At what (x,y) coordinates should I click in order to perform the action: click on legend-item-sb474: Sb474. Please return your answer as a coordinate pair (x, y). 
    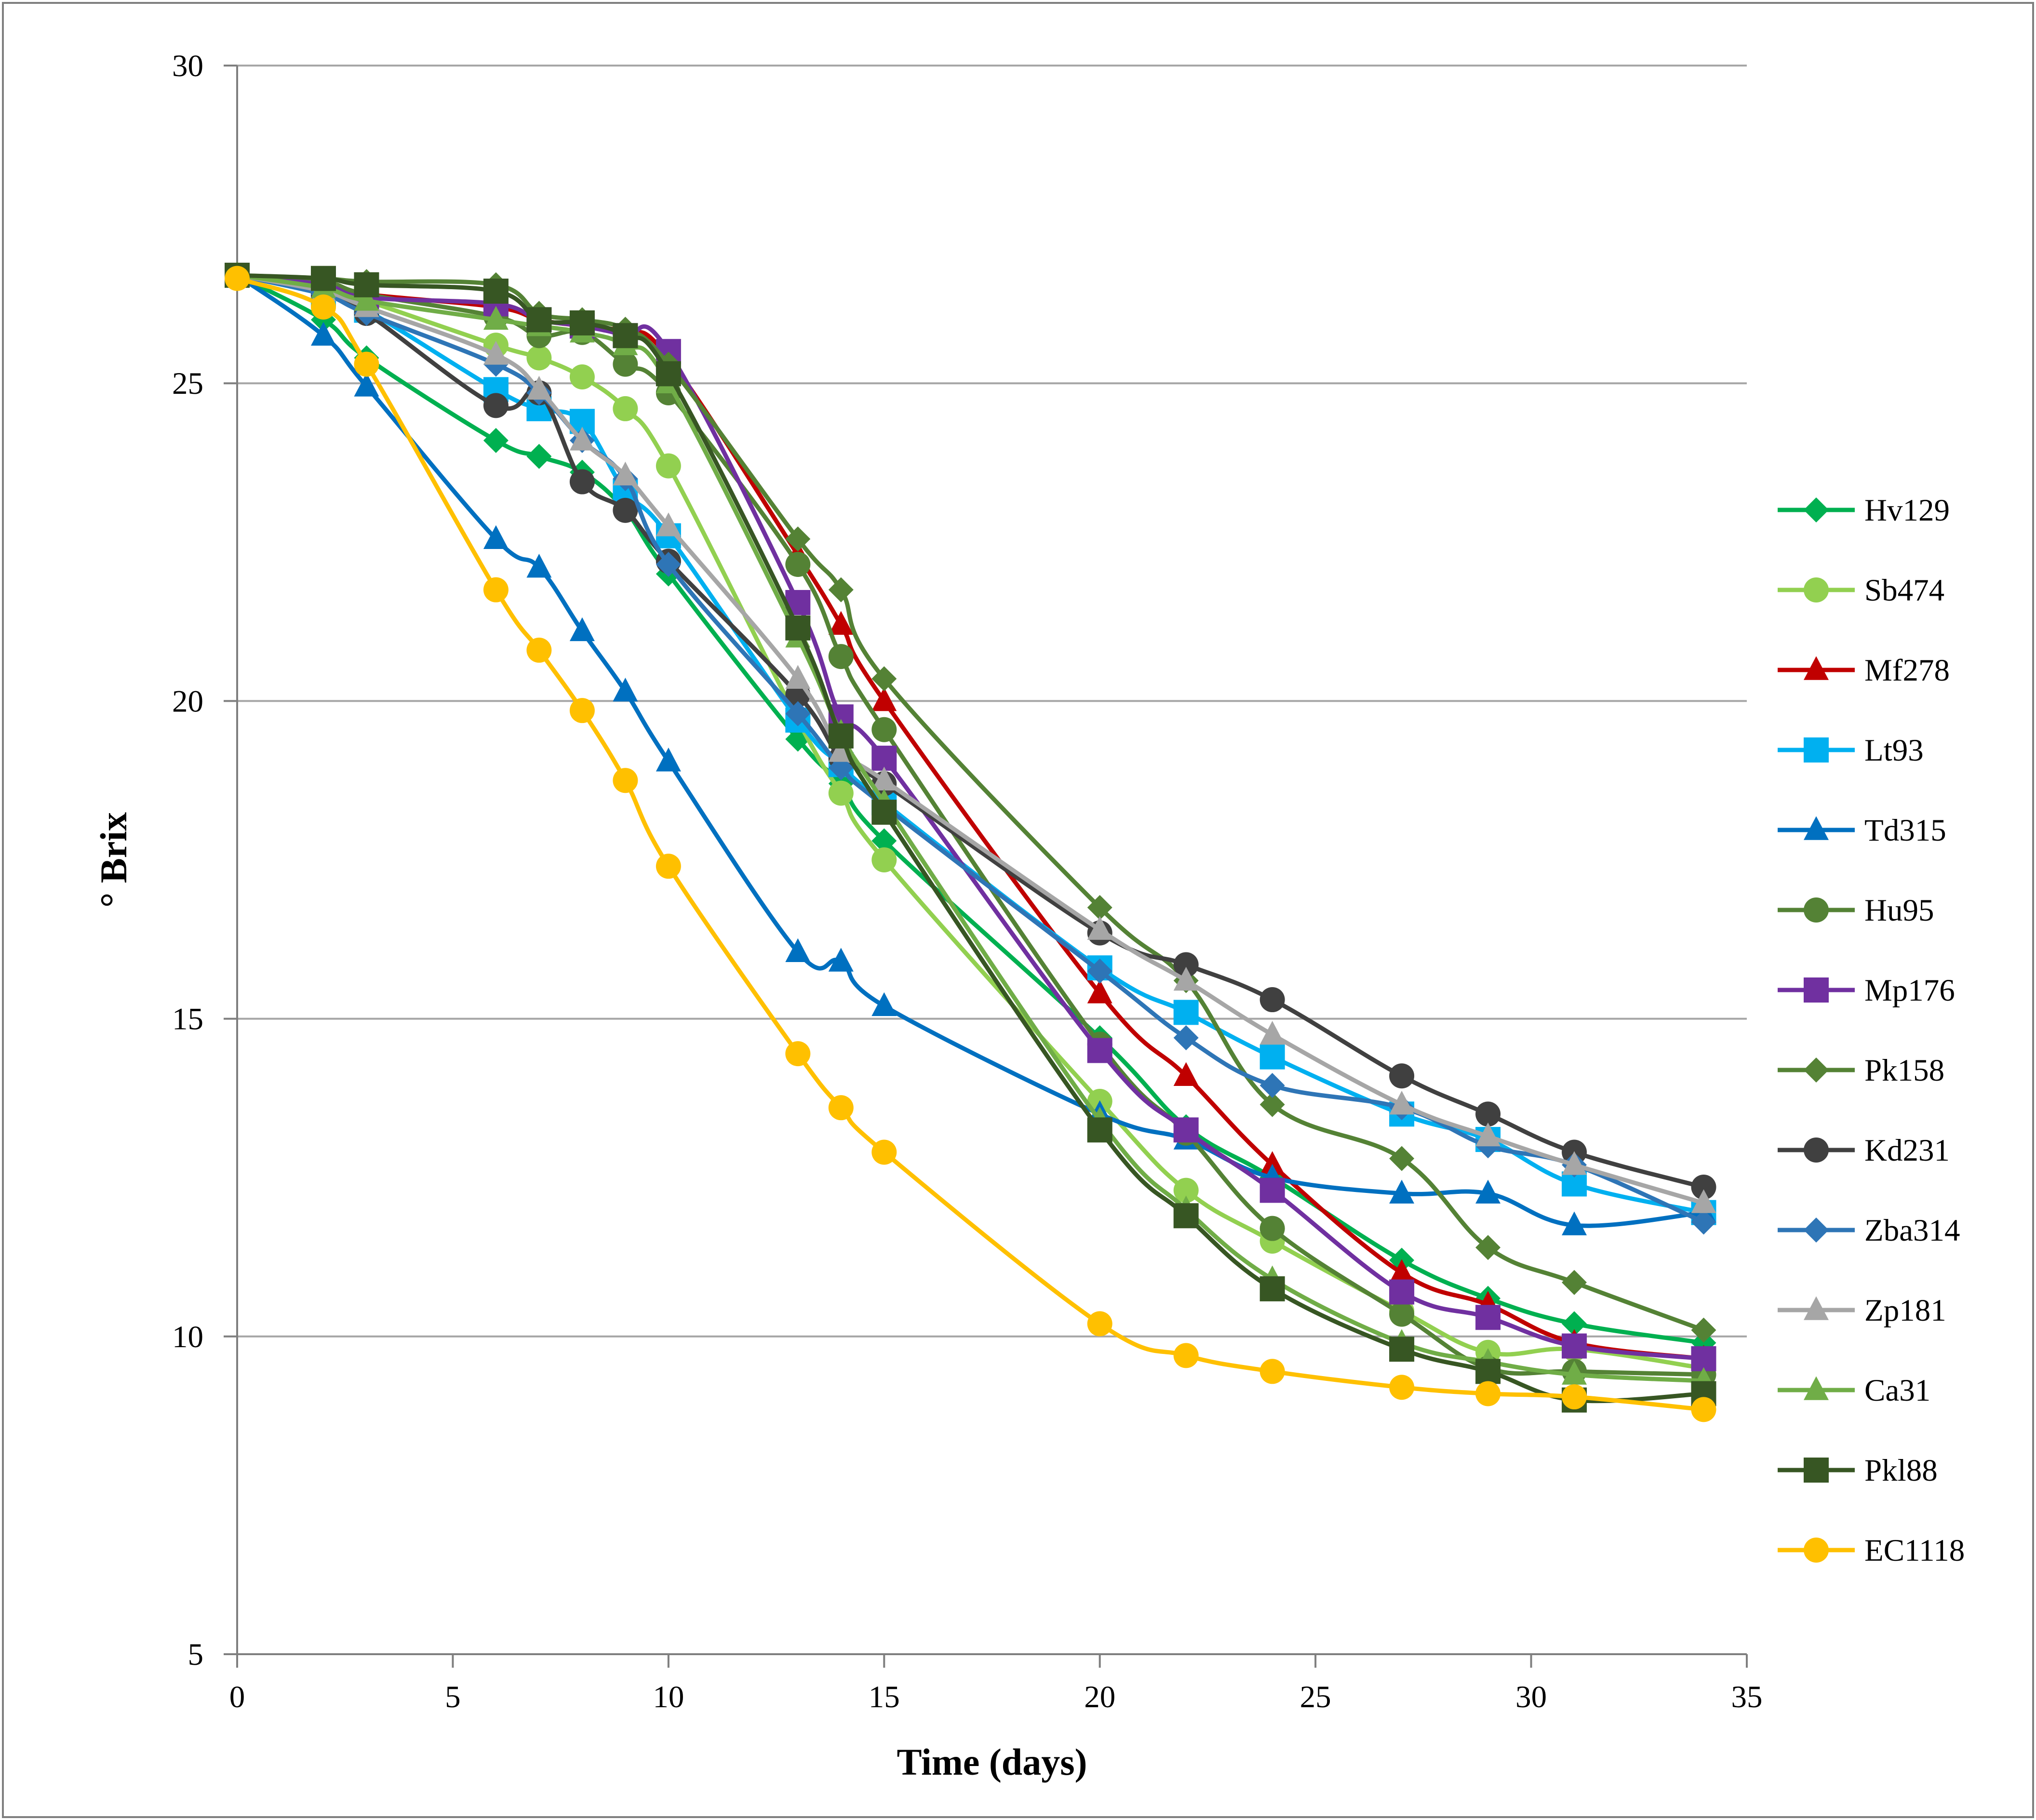
    Looking at the image, I should click on (1861, 590).